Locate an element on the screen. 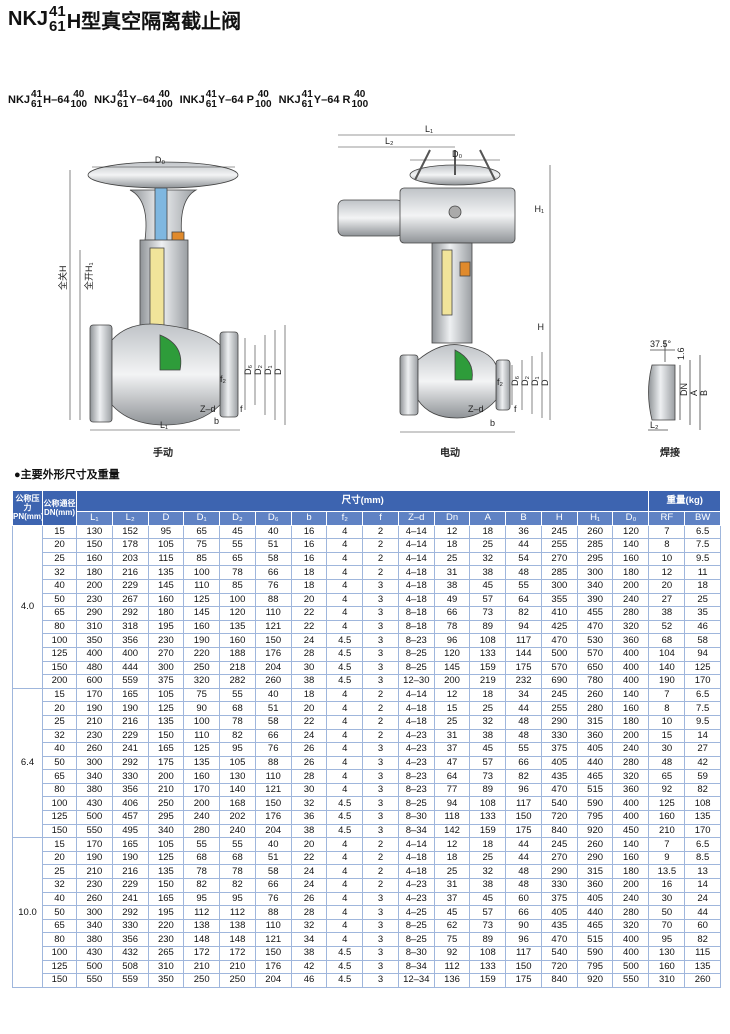 This screenshot has width=730, height=1034. table-cell: 470 is located at coordinates (559, 790).